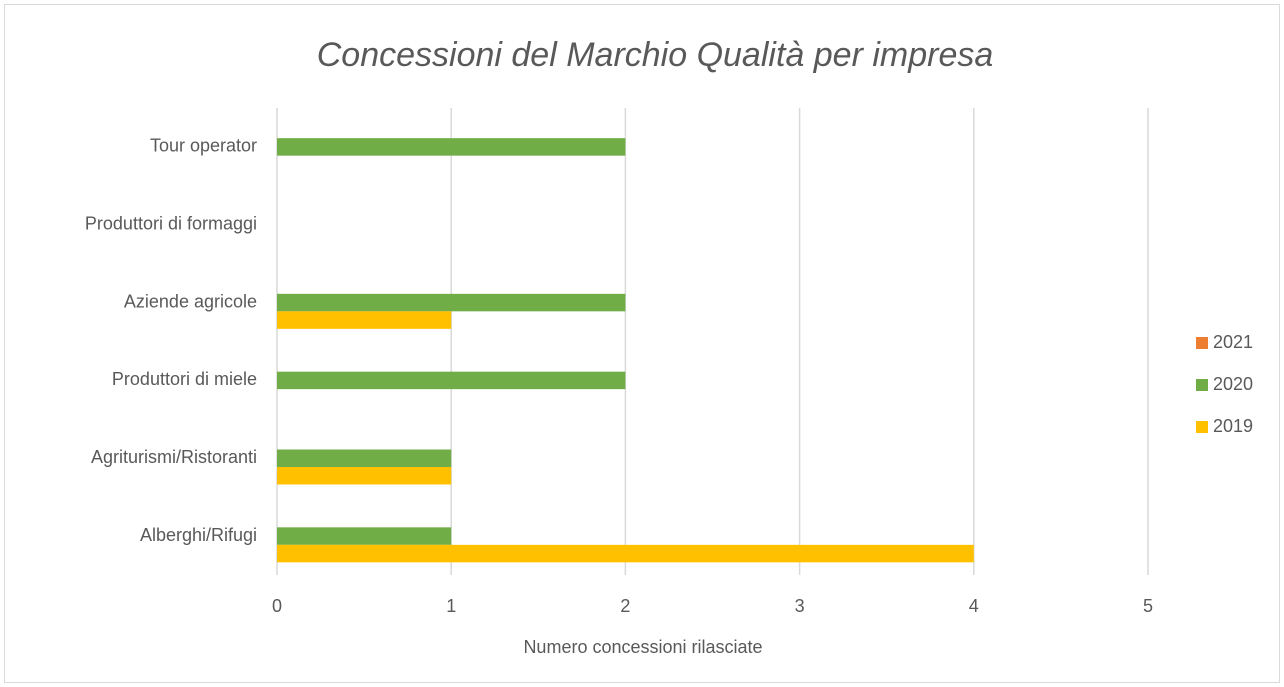 Image resolution: width=1284 pixels, height=687 pixels. Describe the element at coordinates (451, 606) in the screenshot. I see `x-tick-label: 1` at that location.